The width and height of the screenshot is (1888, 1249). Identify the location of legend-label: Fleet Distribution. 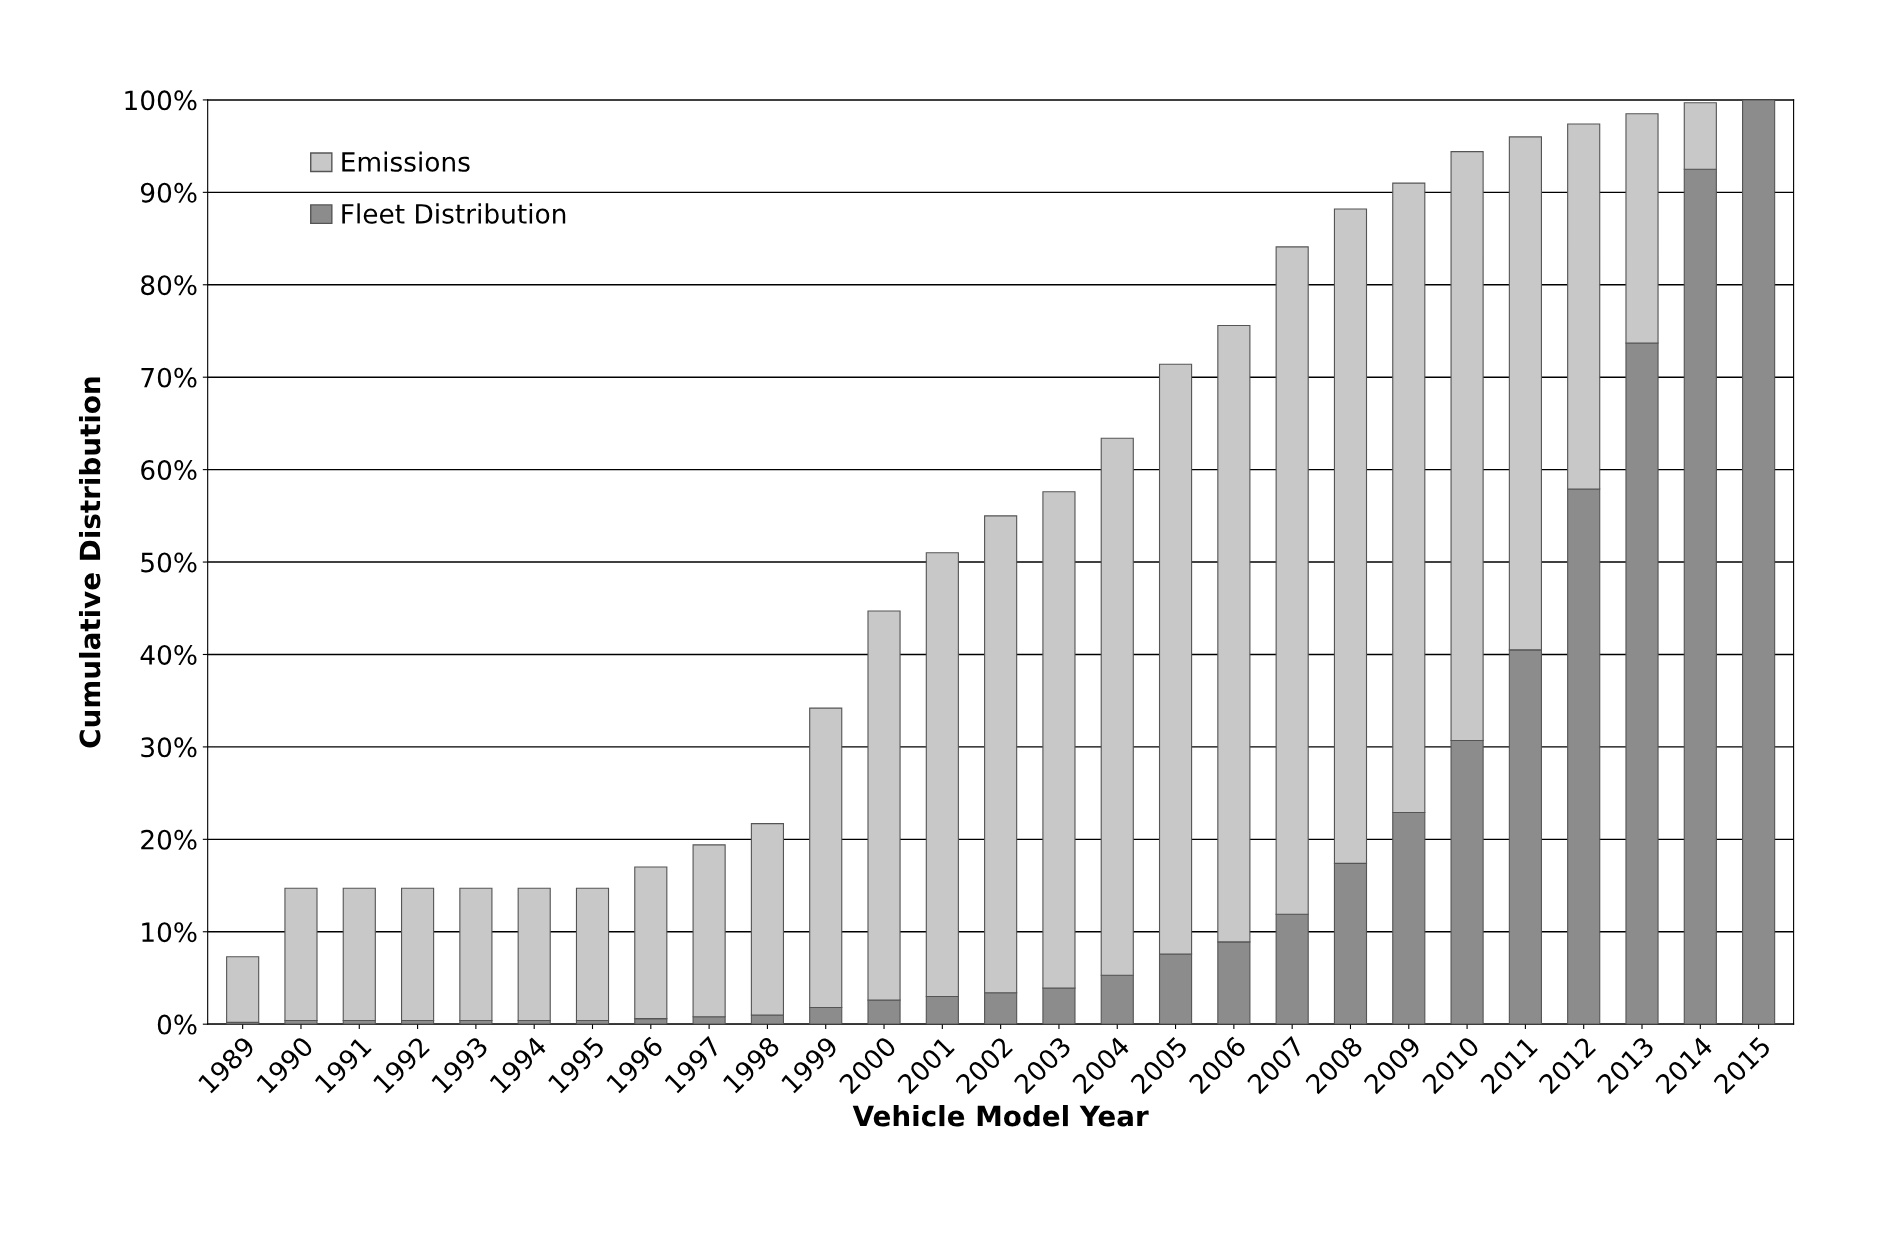
(454, 213).